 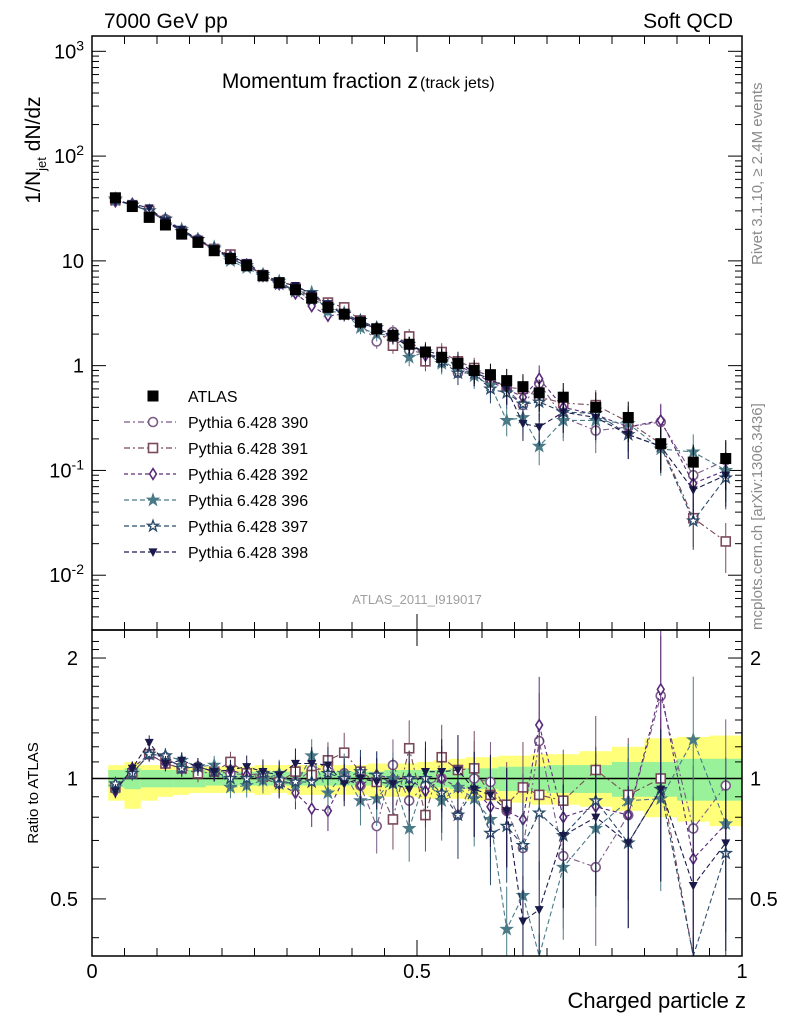 I want to click on y-tick-label: 10³, so click(x=69, y=50).